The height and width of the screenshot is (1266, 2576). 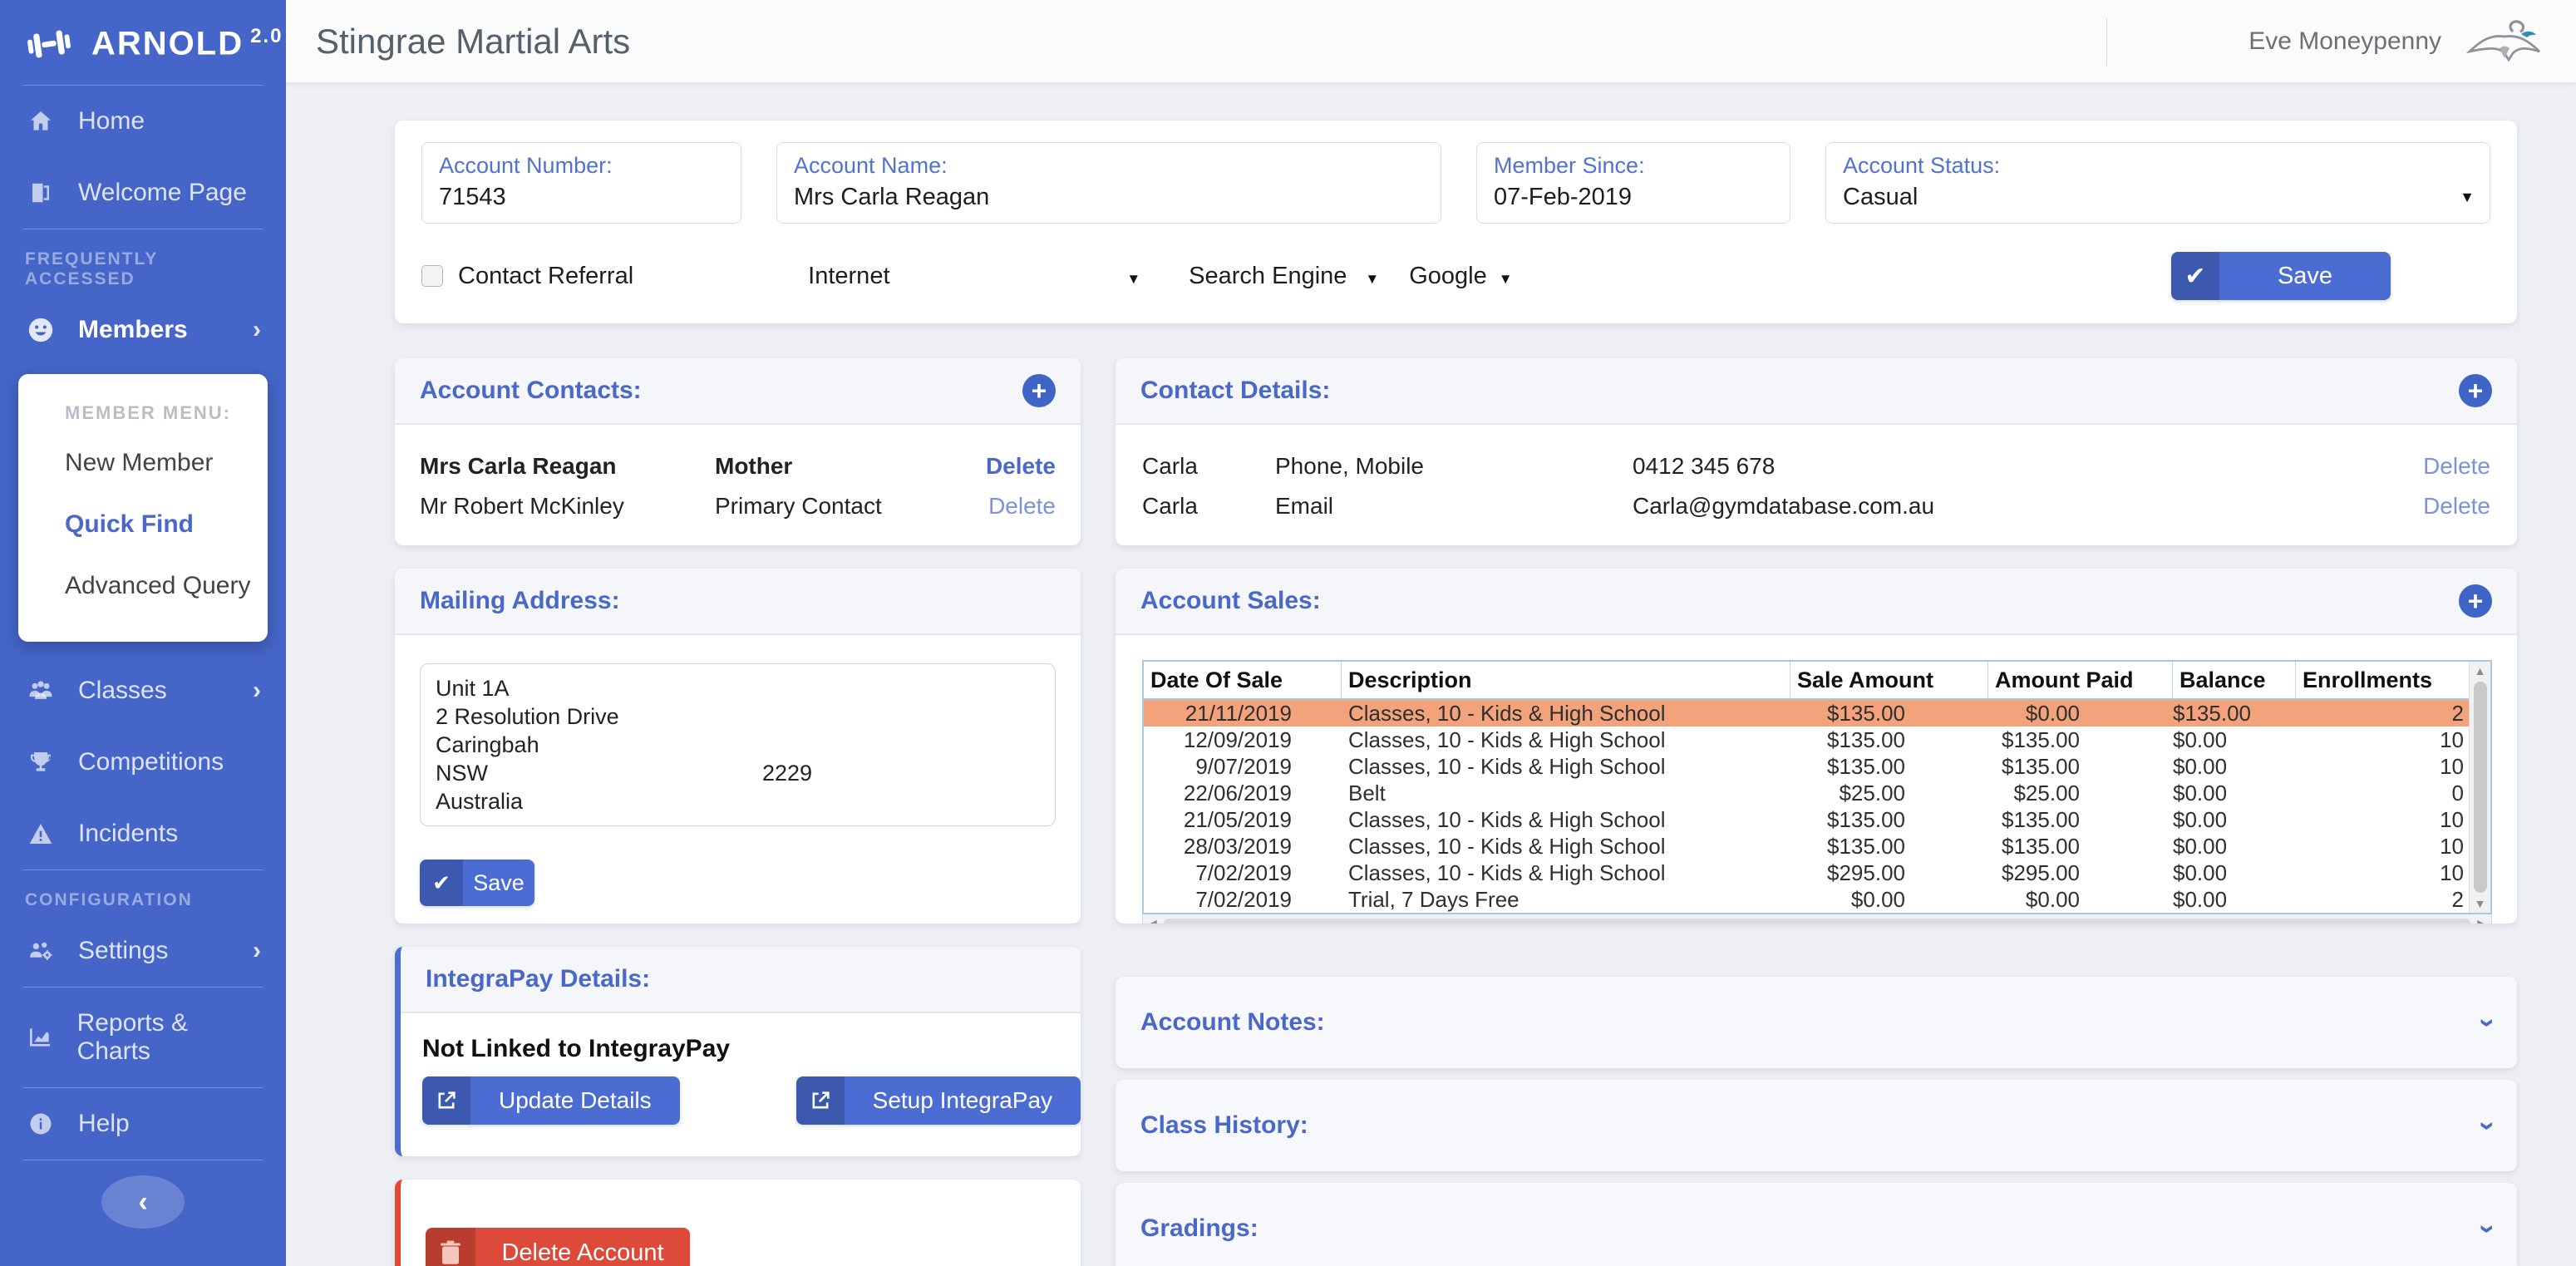 What do you see at coordinates (1460, 276) in the screenshot?
I see `referral-detail-select: Google ▼` at bounding box center [1460, 276].